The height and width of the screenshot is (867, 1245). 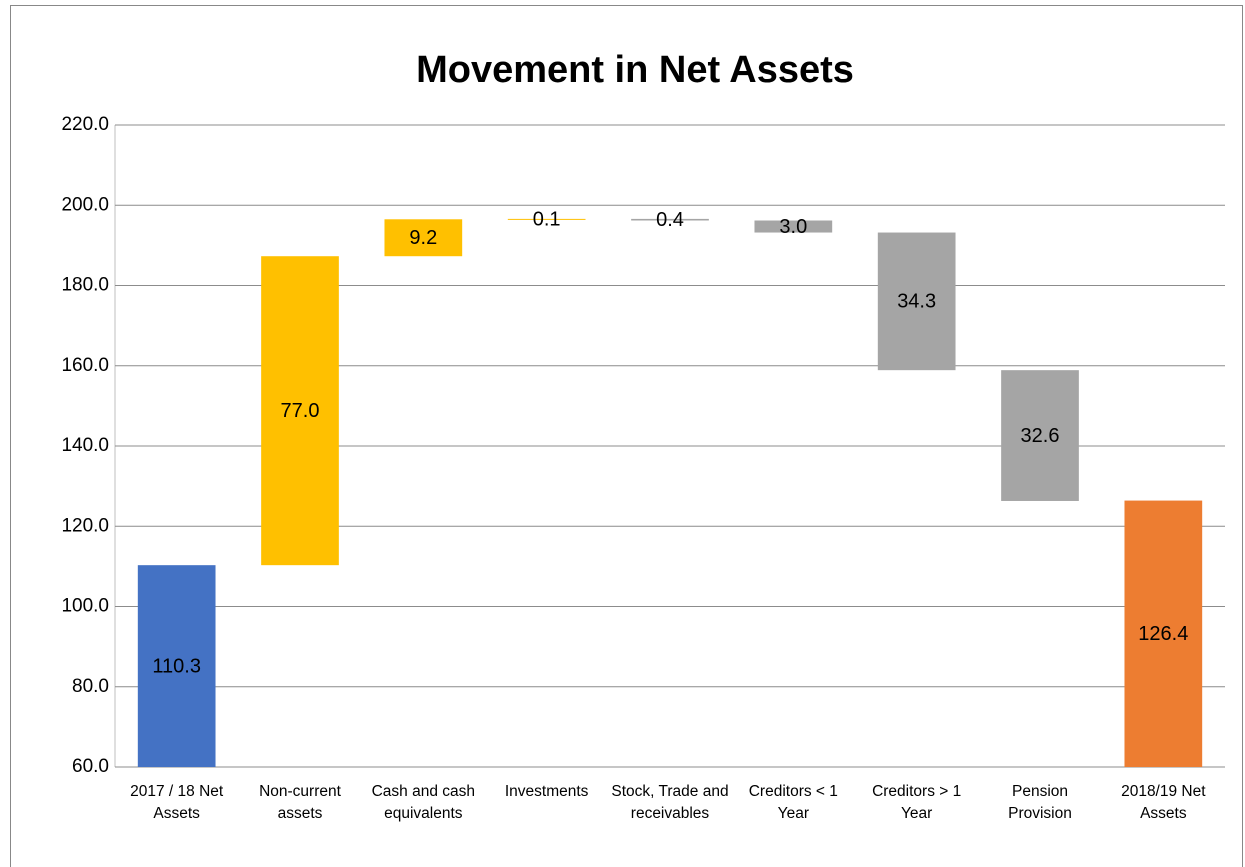 I want to click on y-tick-label: 180.0, so click(x=85, y=285).